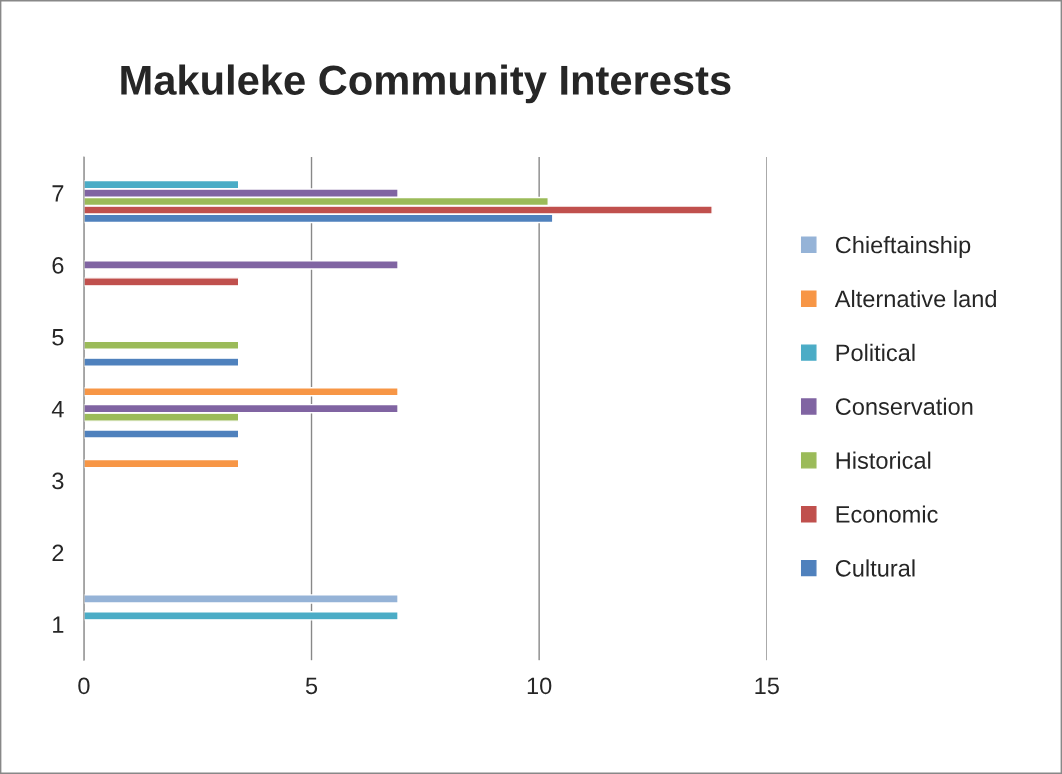 This screenshot has width=1062, height=774. I want to click on legend-label: Alternative land, so click(915, 298).